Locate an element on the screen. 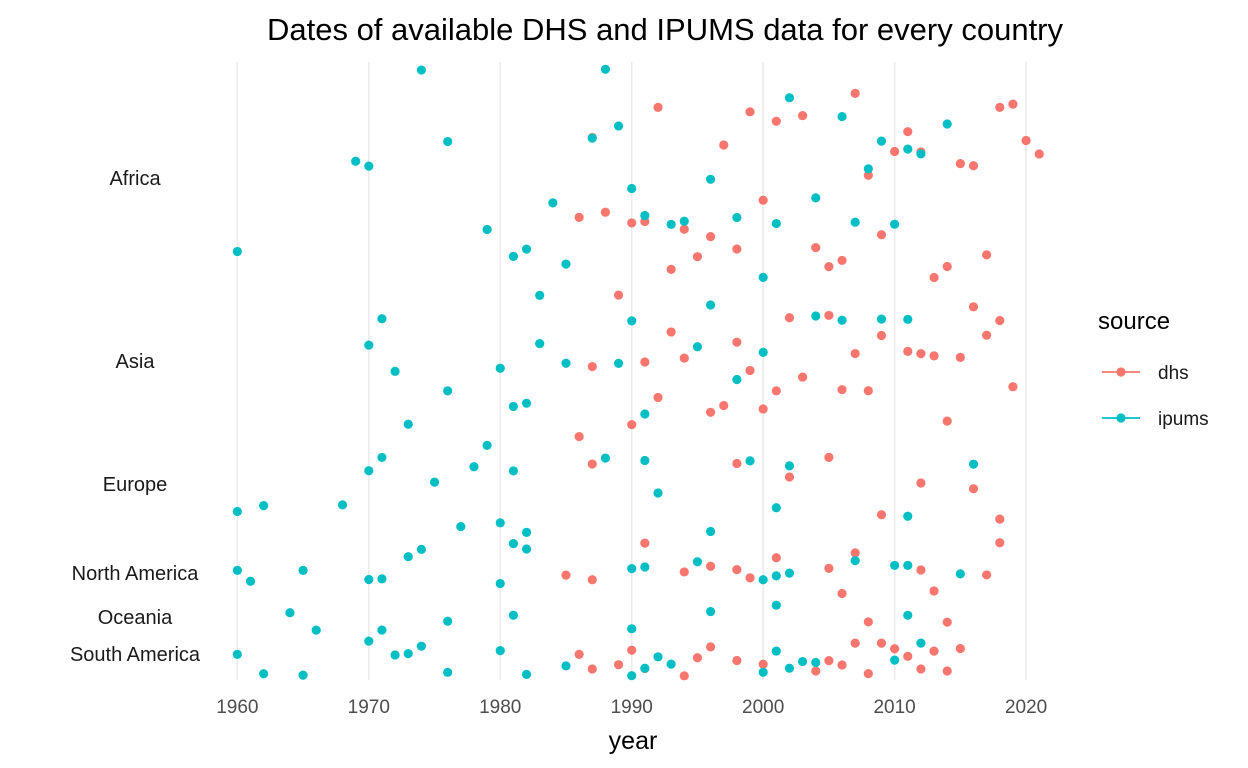 Image resolution: width=1248 pixels, height=768 pixels. legend-title: source is located at coordinates (1134, 321).